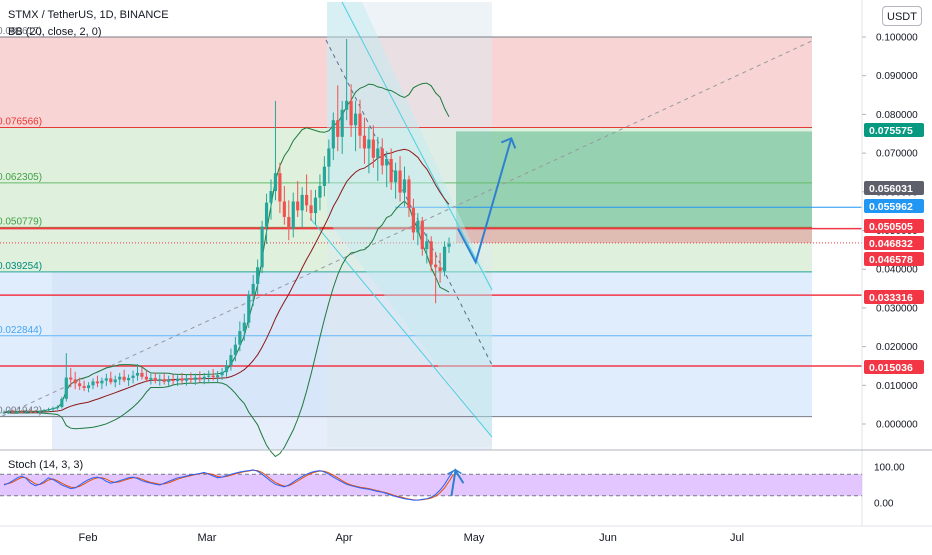 The image size is (932, 555). I want to click on y-tick-label: 0.000000, so click(897, 425).